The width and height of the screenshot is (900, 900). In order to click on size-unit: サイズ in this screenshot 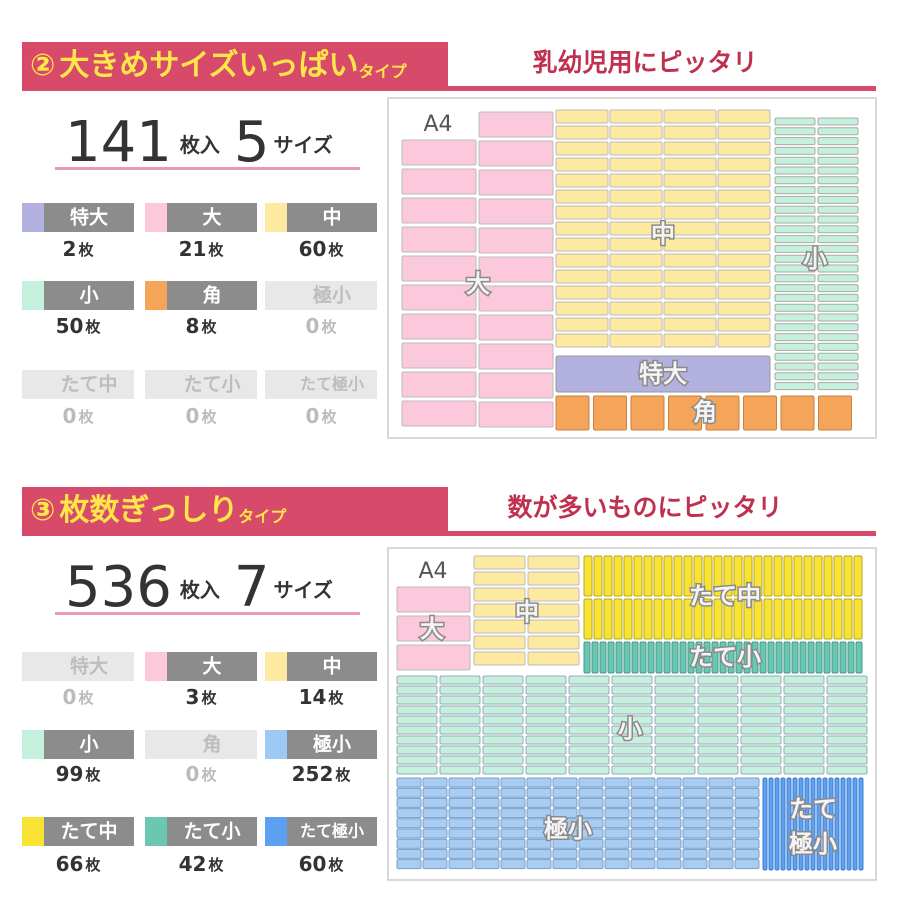, I will do `click(303, 590)`.